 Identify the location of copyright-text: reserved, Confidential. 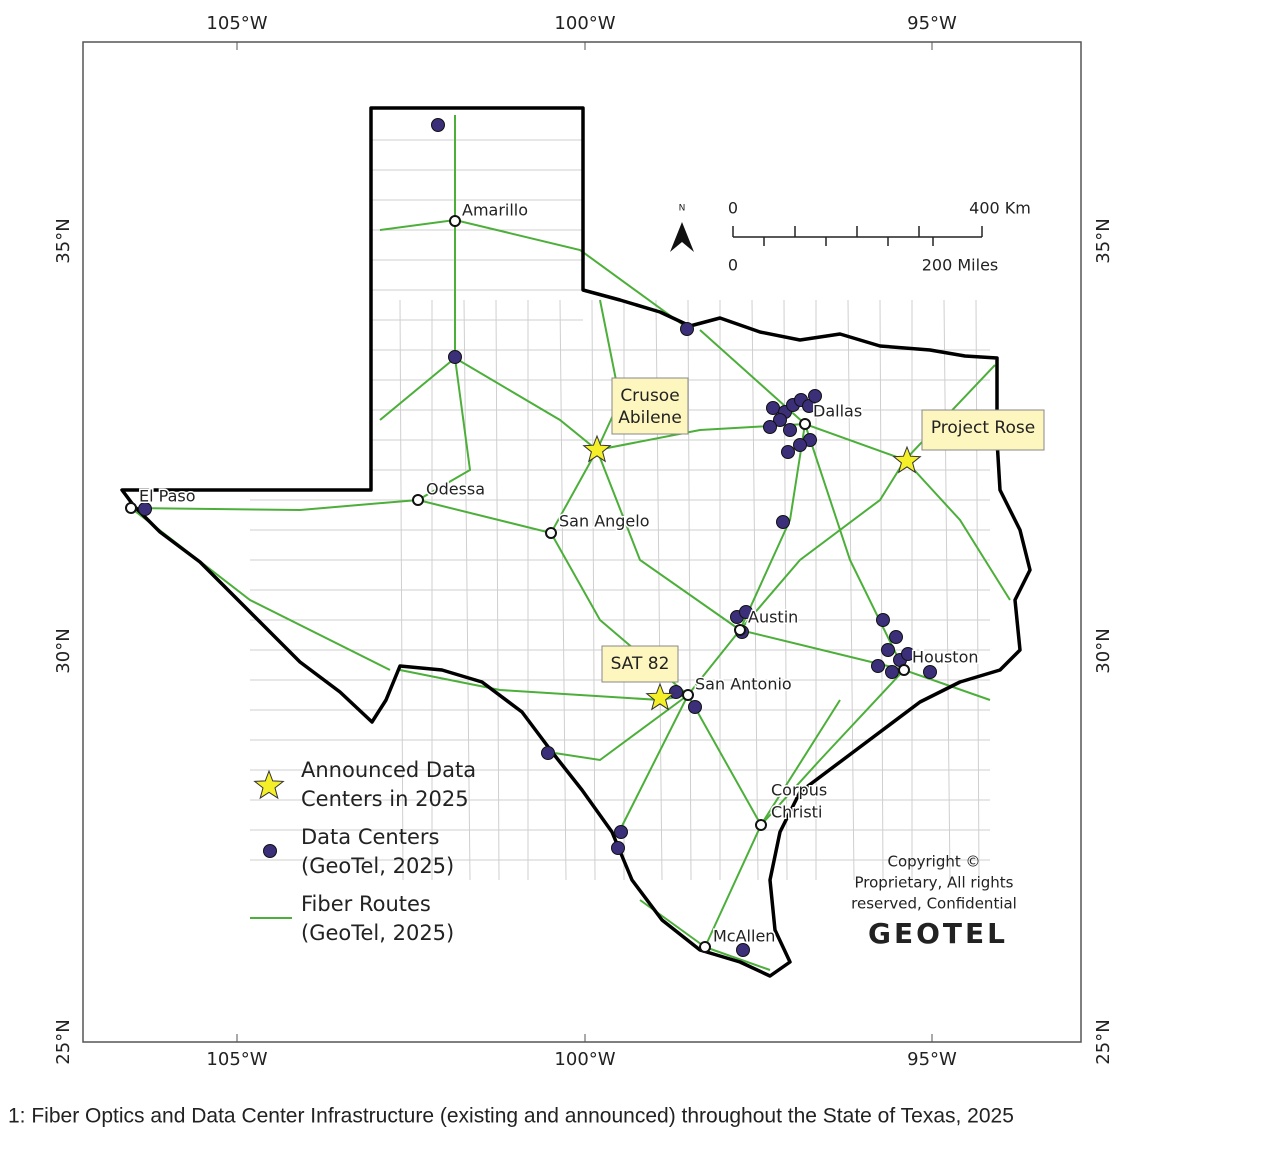
(934, 904).